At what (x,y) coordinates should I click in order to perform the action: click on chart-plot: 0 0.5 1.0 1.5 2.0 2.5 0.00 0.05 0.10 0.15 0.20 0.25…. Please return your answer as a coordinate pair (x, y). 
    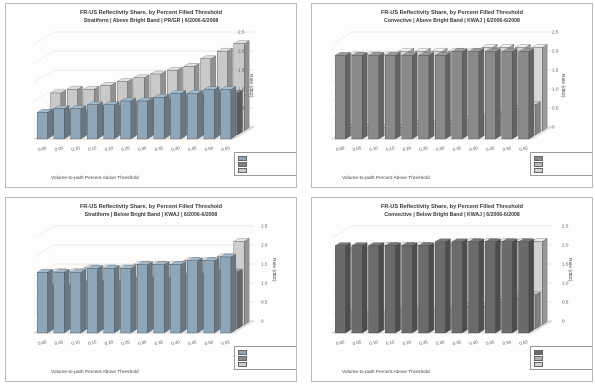
    Looking at the image, I should click on (450, 285).